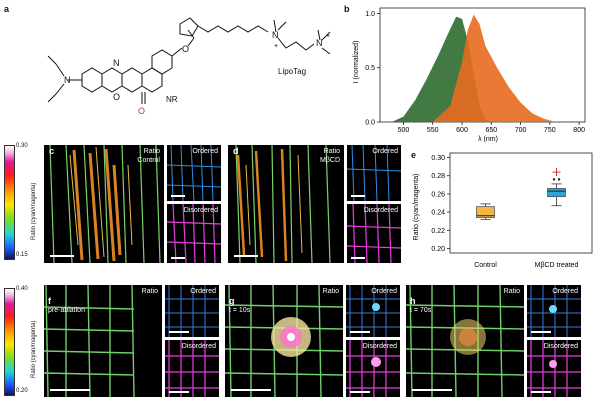 The width and height of the screenshot is (600, 400). What do you see at coordinates (9, 342) in the screenshot?
I see `colorbar-bottom` at bounding box center [9, 342].